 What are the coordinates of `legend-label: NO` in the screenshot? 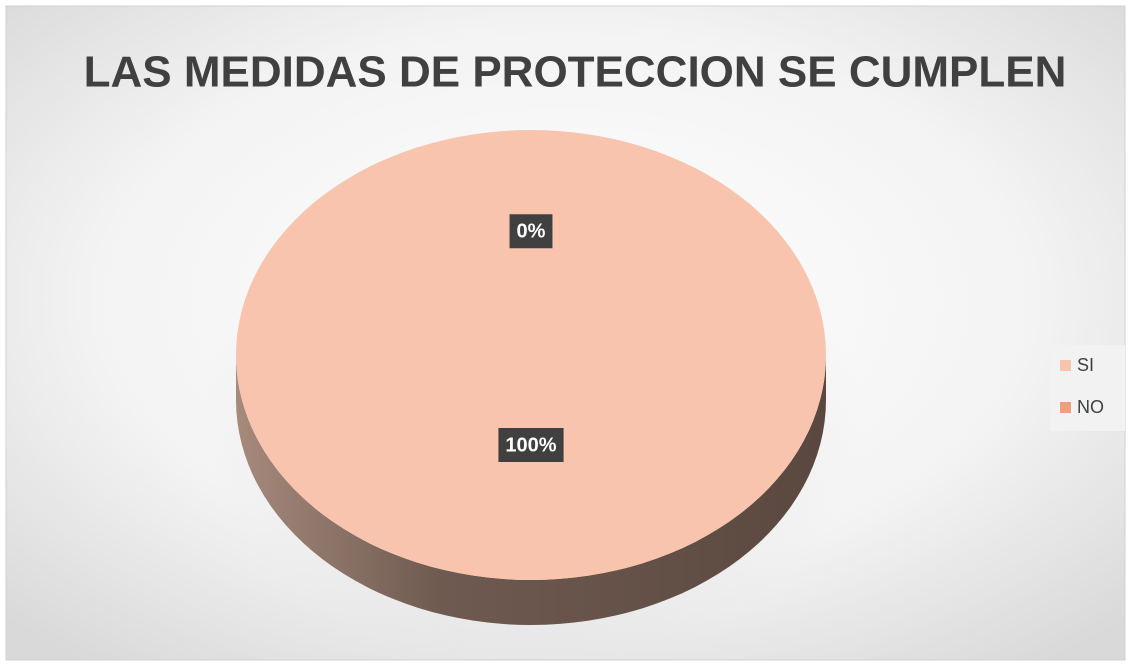 It's located at (1090, 407).